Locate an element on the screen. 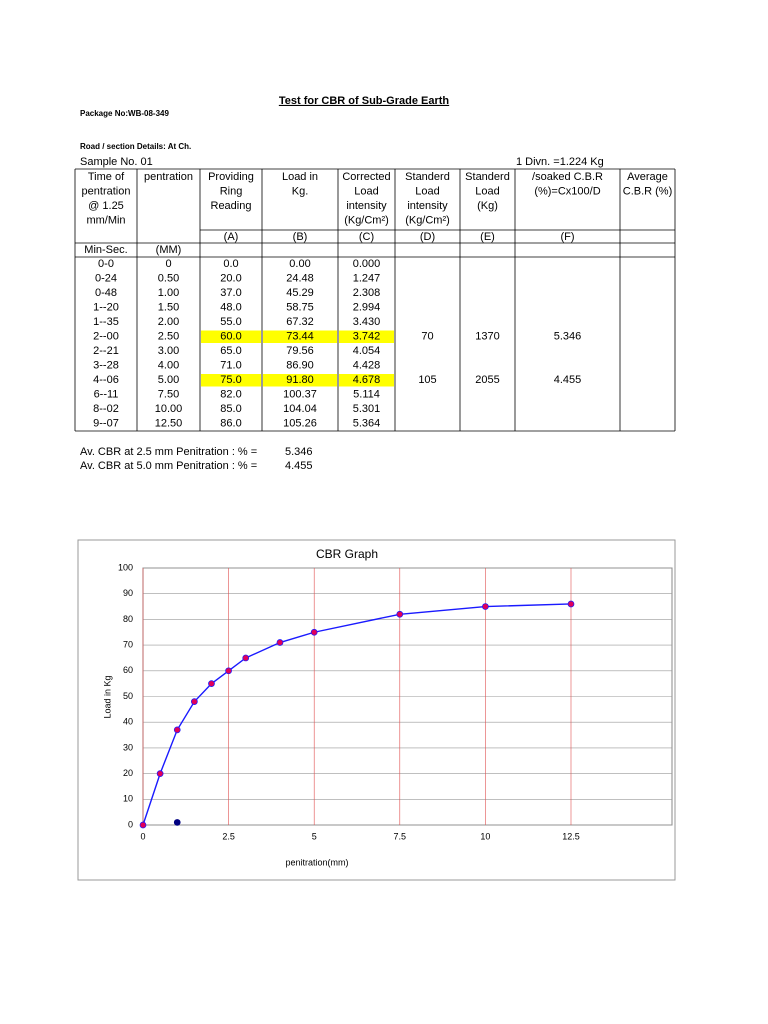 This screenshot has height=1024, width=768. table-cell: 0.50 is located at coordinates (168, 279).